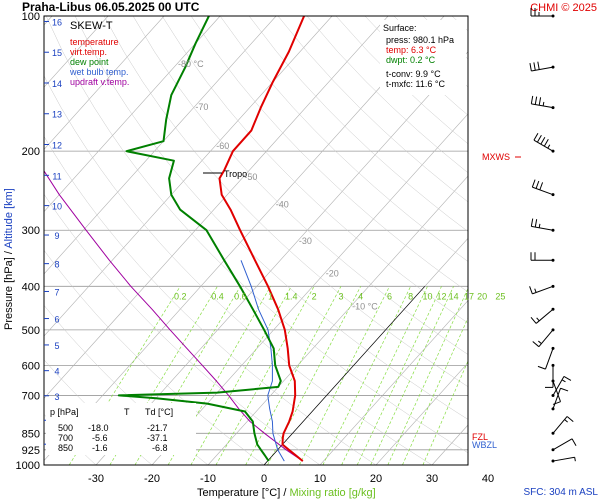  I want to click on legend-title: SKEW-T, so click(91, 26).